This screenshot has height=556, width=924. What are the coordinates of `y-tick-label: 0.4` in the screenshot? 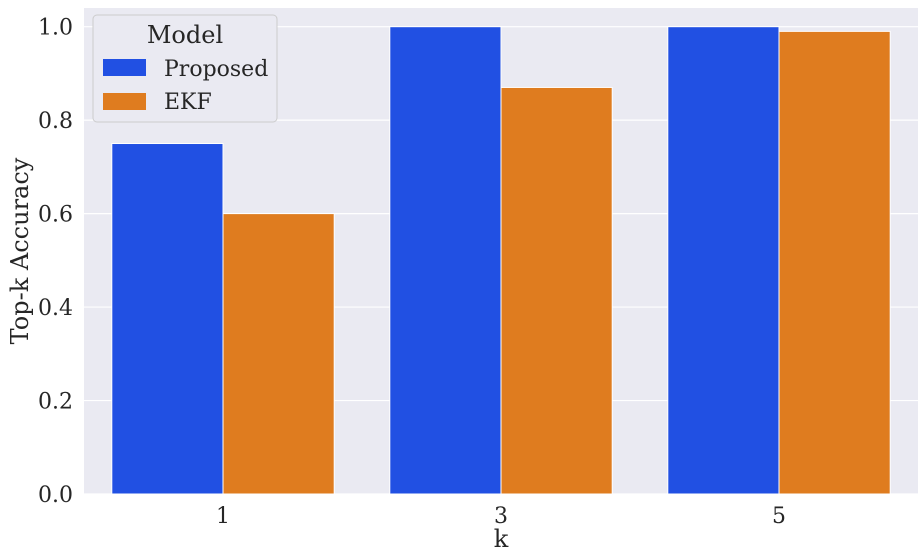 It's located at (55, 308).